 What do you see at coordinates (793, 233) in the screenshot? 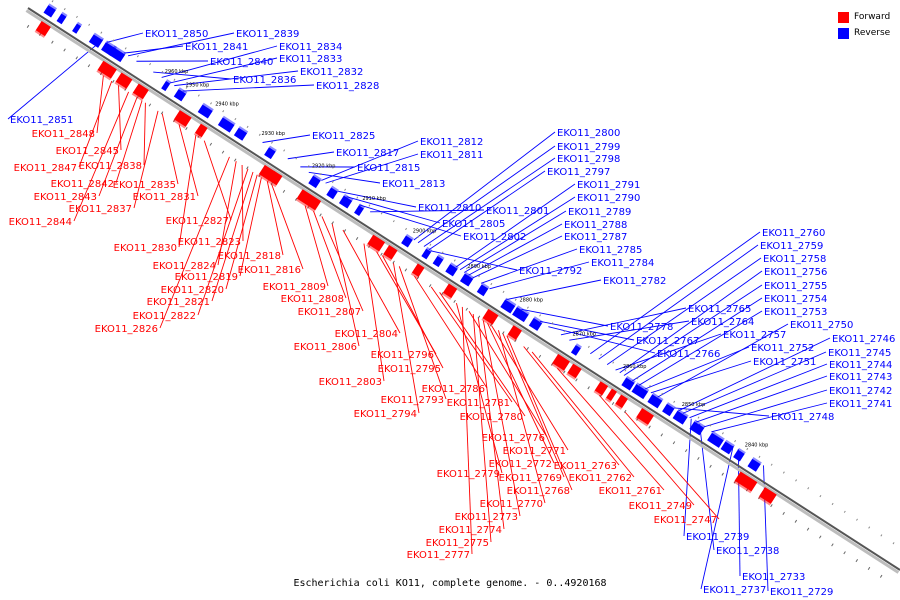
I see `gene-label-text: EKO11_2760` at bounding box center [793, 233].